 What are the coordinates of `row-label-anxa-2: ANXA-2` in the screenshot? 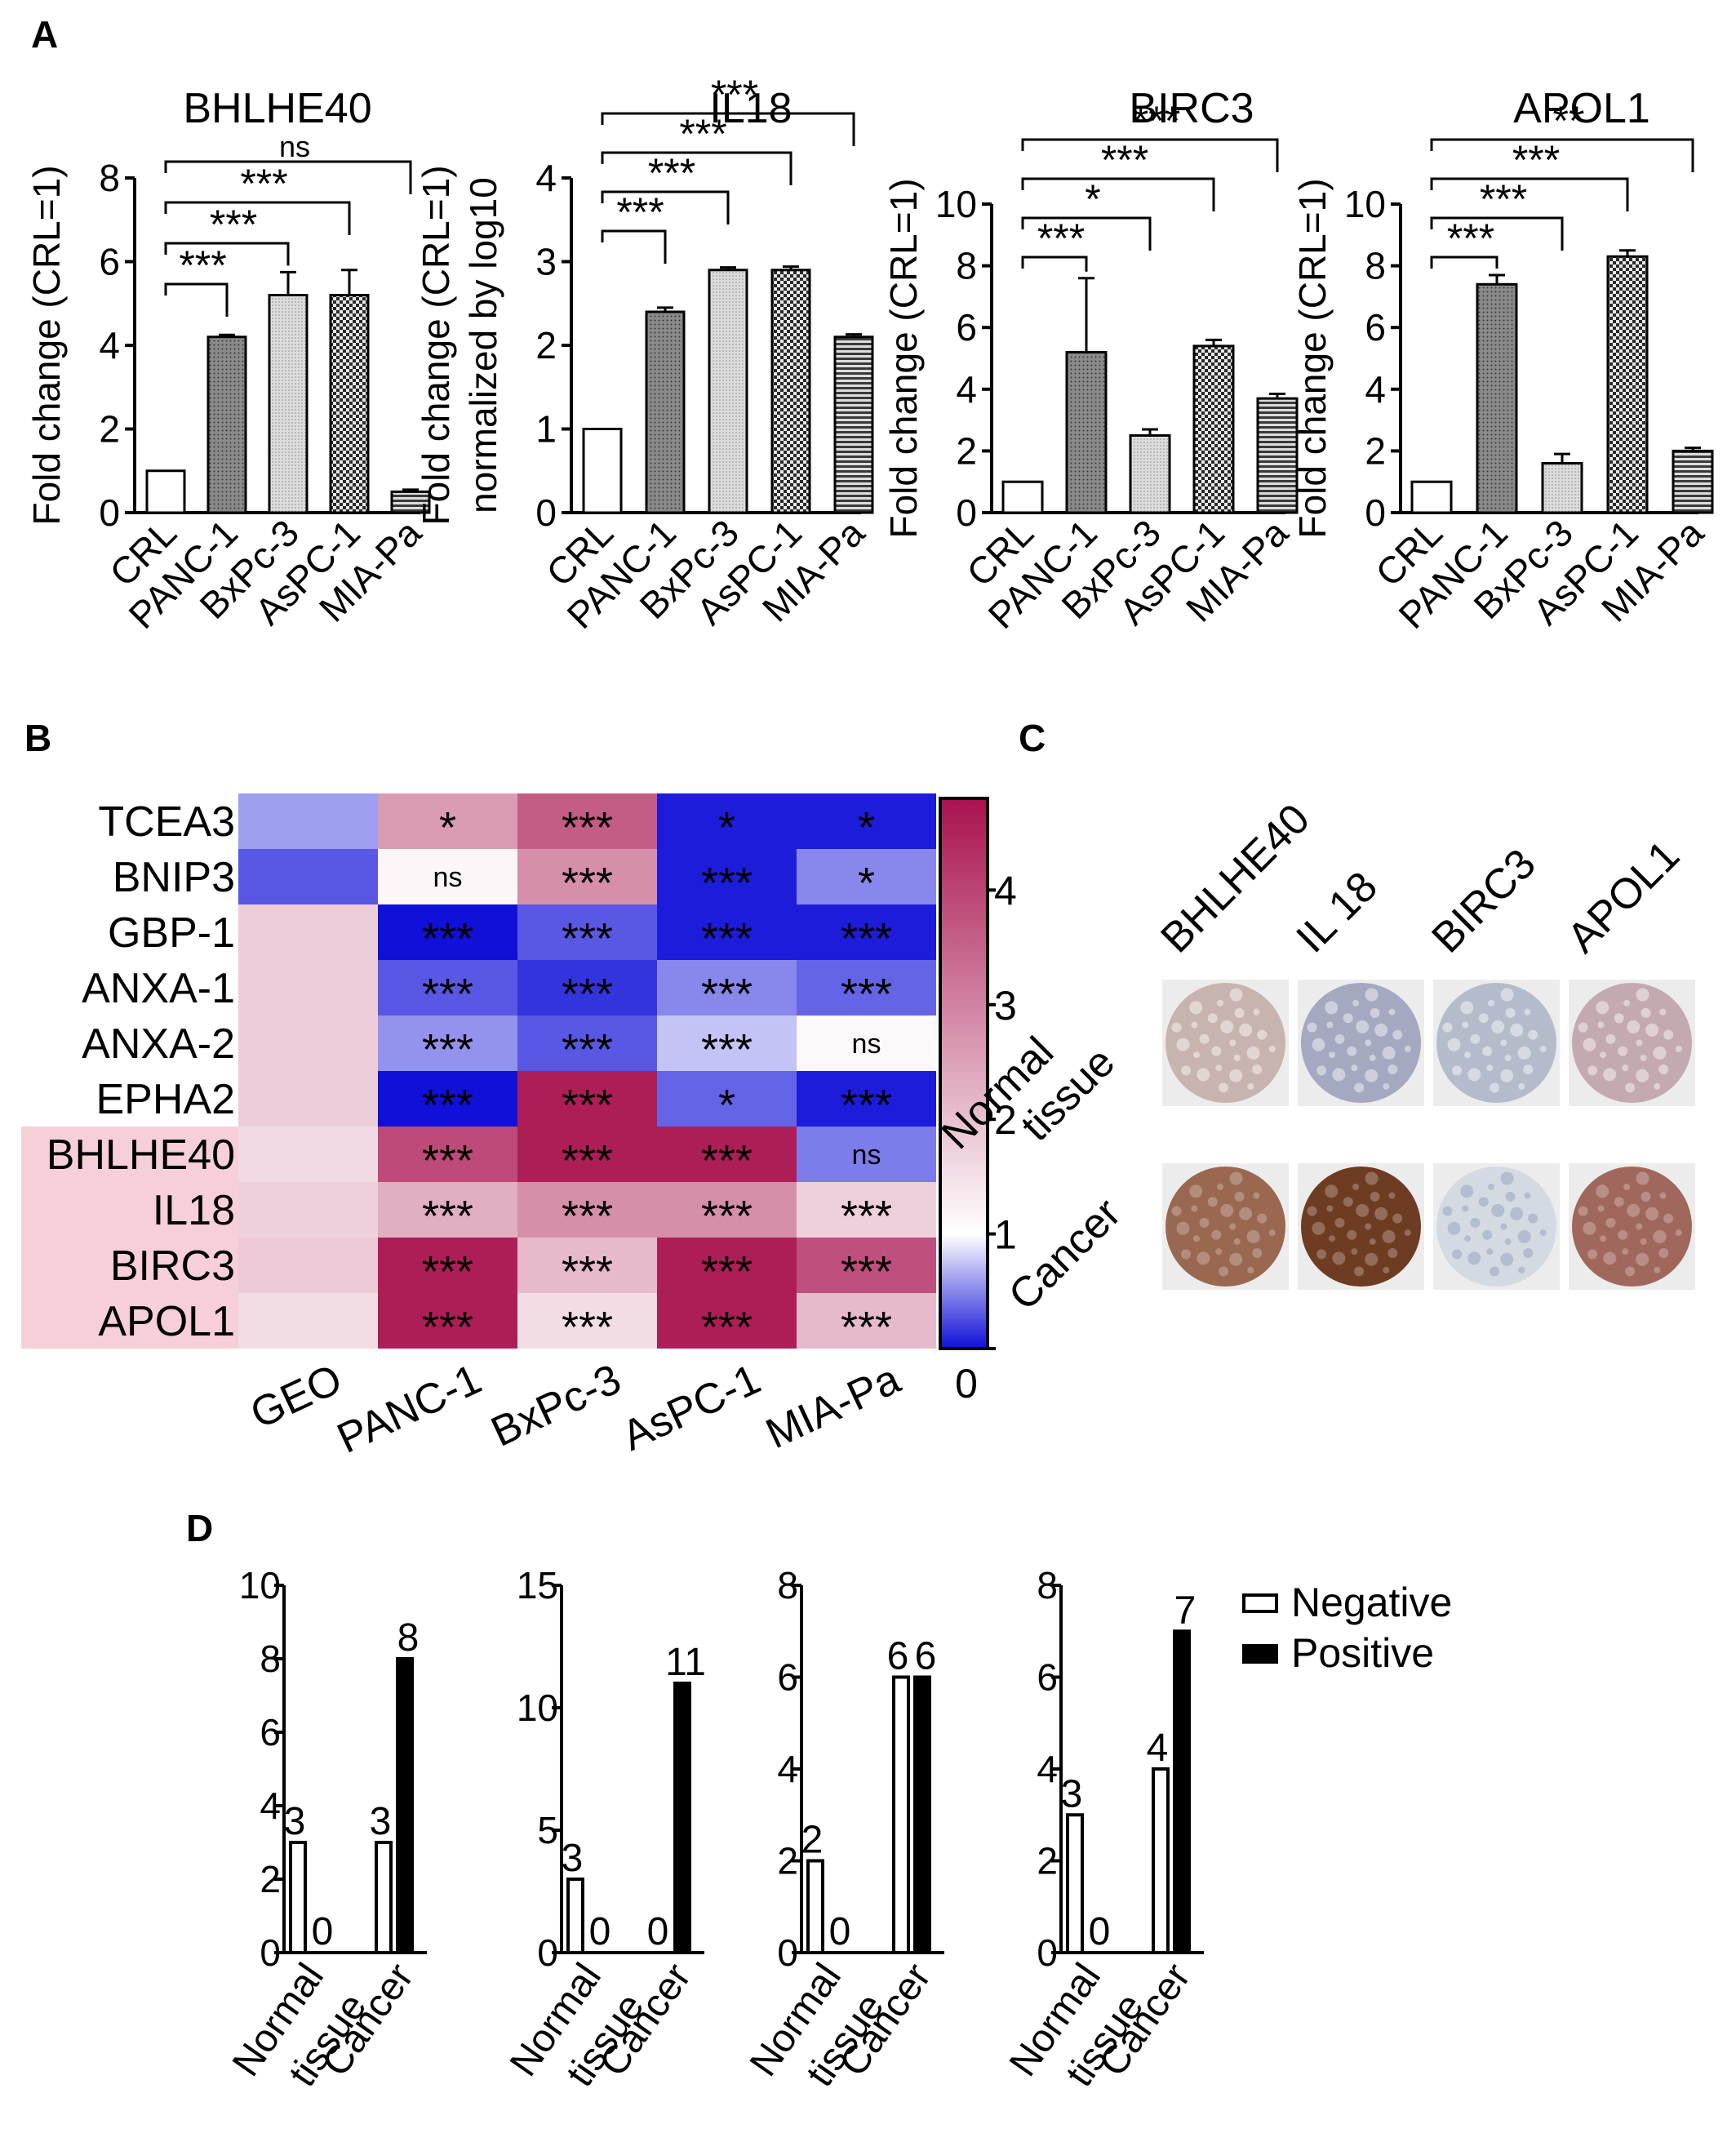 It's located at (158, 1044).